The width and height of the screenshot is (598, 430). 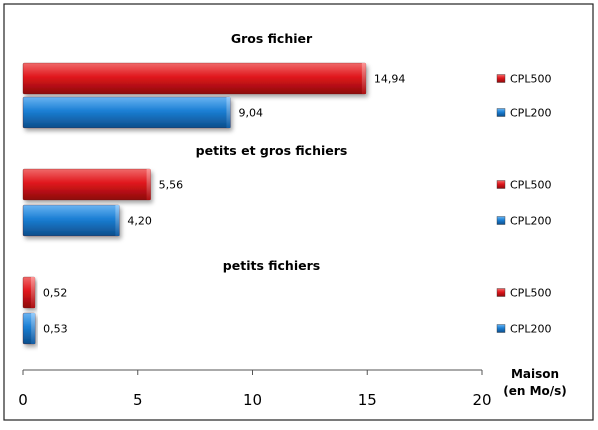 I want to click on x-axis-title-line2: (en Mo/s), so click(x=535, y=391).